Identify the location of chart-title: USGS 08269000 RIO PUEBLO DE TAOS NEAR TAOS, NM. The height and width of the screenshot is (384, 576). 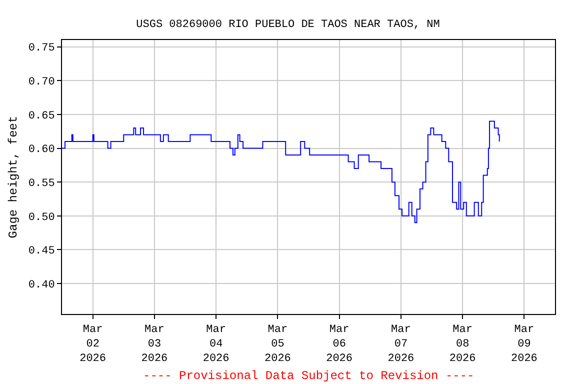
(288, 24).